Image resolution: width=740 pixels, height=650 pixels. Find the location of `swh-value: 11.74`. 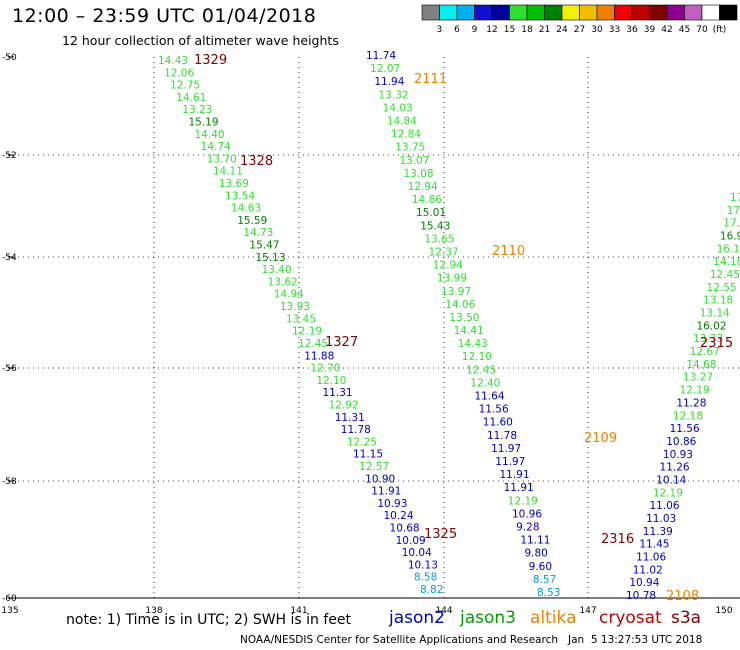

swh-value: 11.74 is located at coordinates (381, 56).